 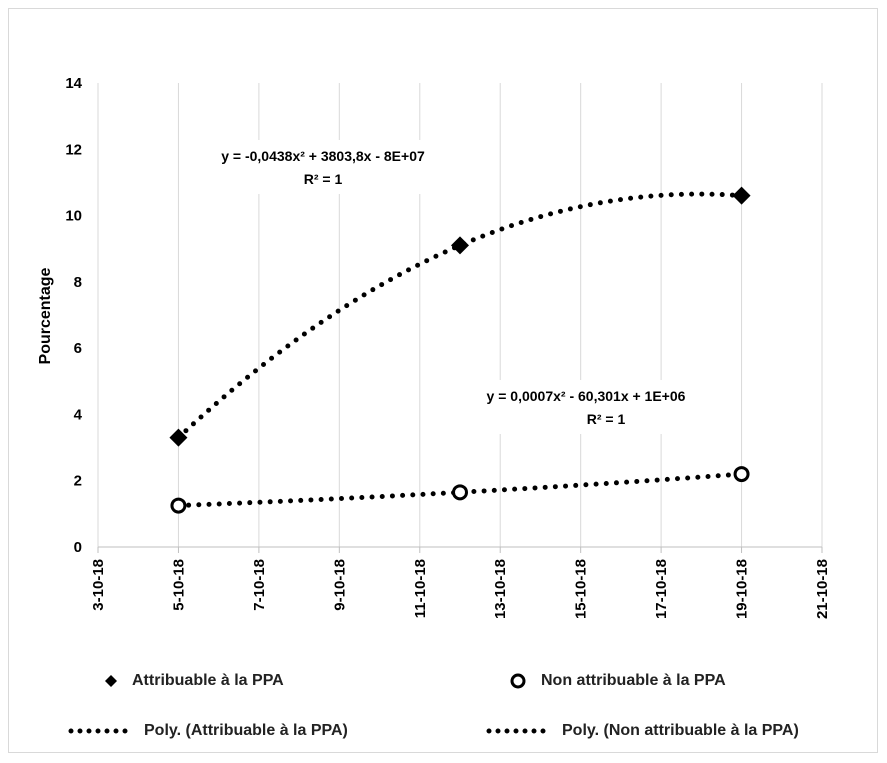 I want to click on legend-item-attribuable: Attribuable à la PPA, so click(x=192, y=681).